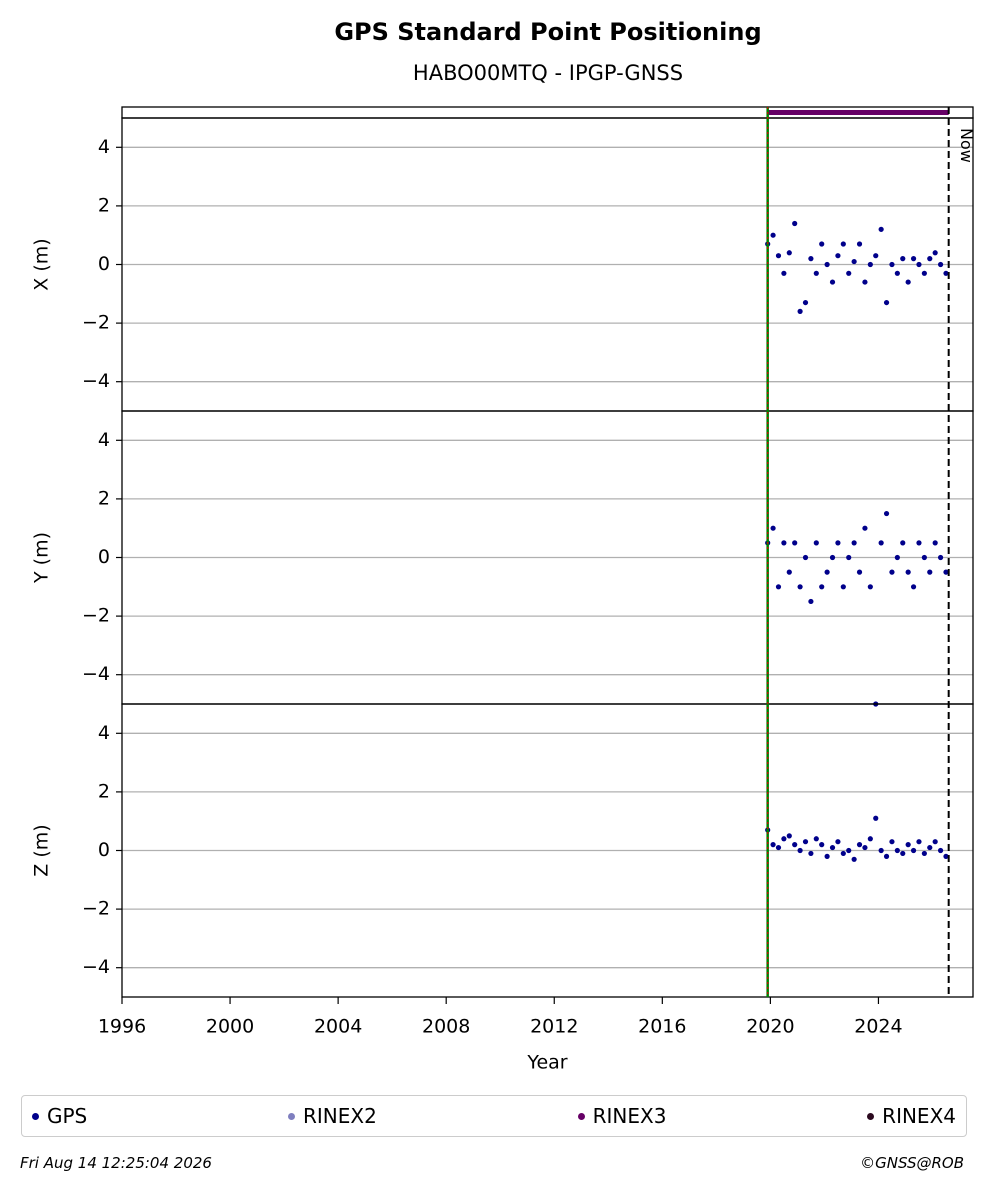 This screenshot has width=992, height=1194. I want to click on legend: GPS RINEX2 RINEX3 RINEX4, so click(494, 1116).